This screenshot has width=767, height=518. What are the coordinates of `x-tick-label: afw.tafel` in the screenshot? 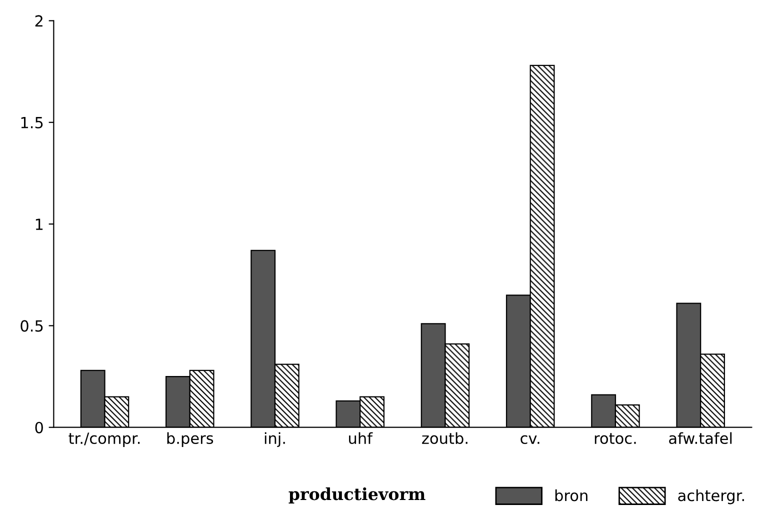 It's located at (700, 438).